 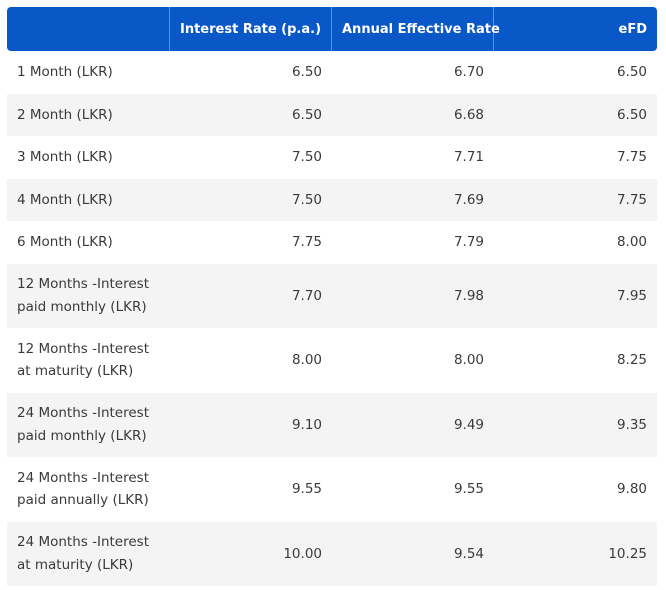 I want to click on efd-cell: 8.25, so click(x=575, y=360).